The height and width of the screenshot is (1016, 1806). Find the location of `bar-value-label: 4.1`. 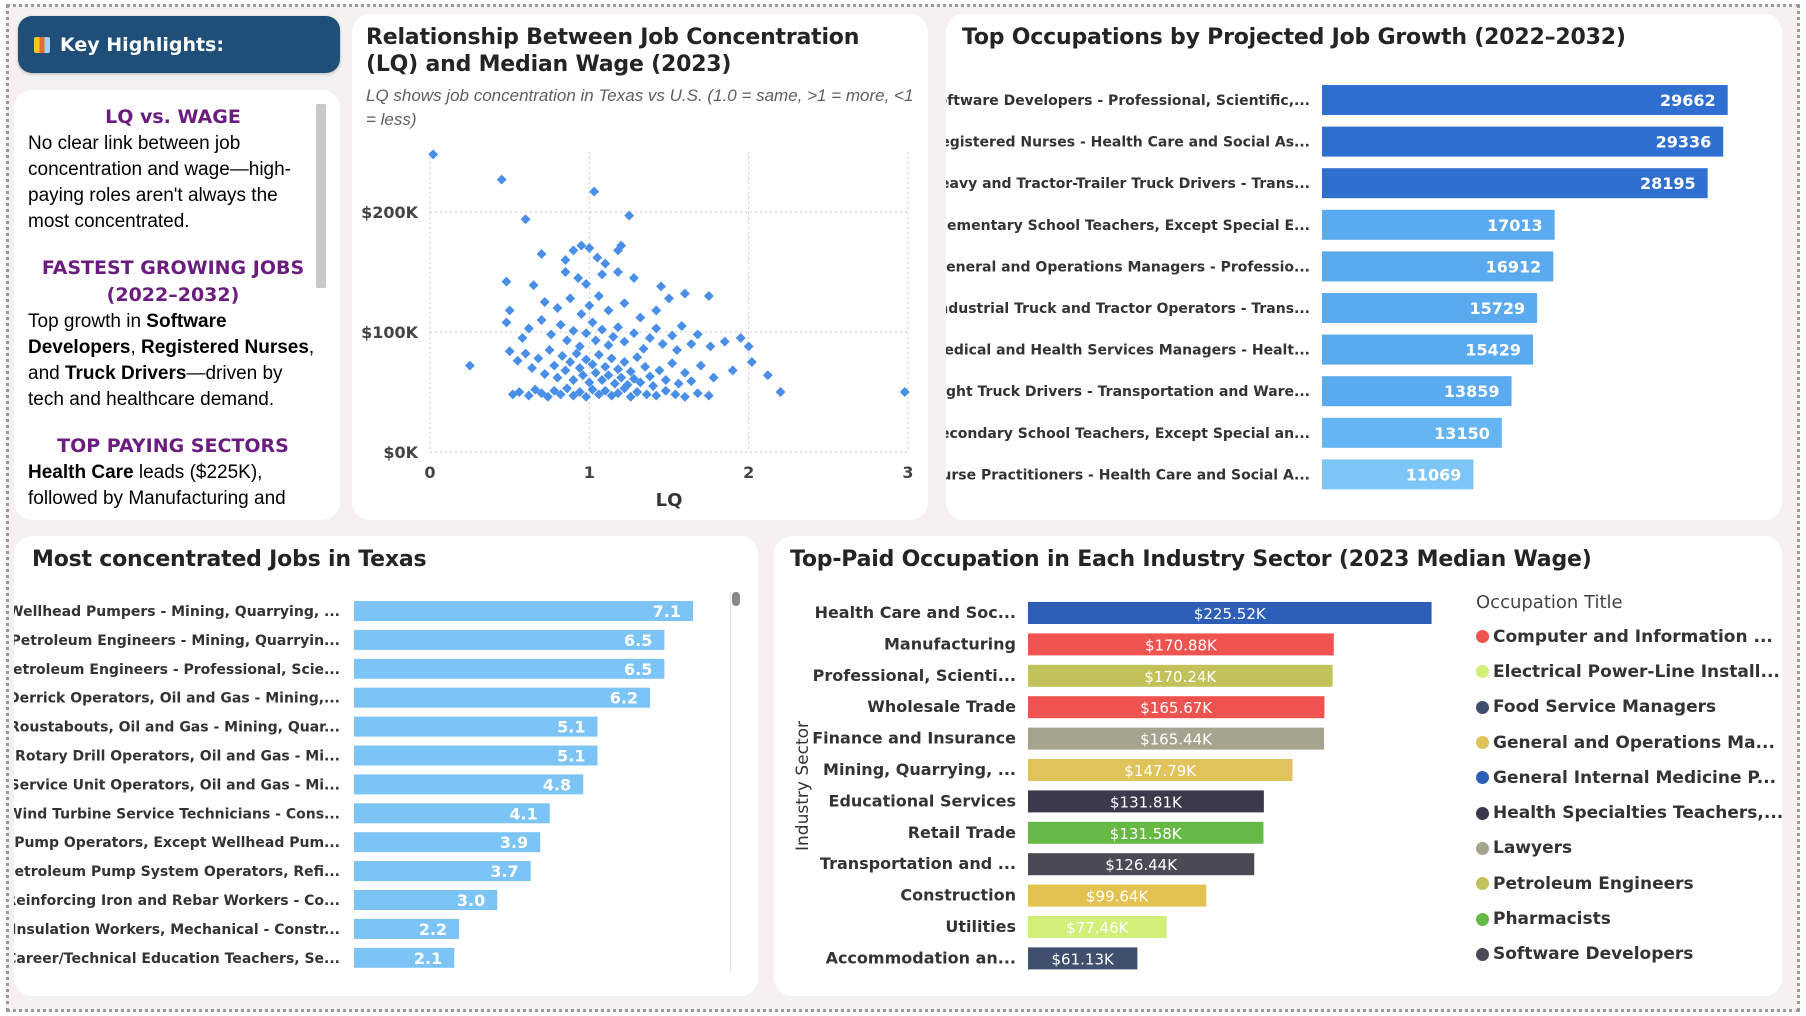

bar-value-label: 4.1 is located at coordinates (523, 813).